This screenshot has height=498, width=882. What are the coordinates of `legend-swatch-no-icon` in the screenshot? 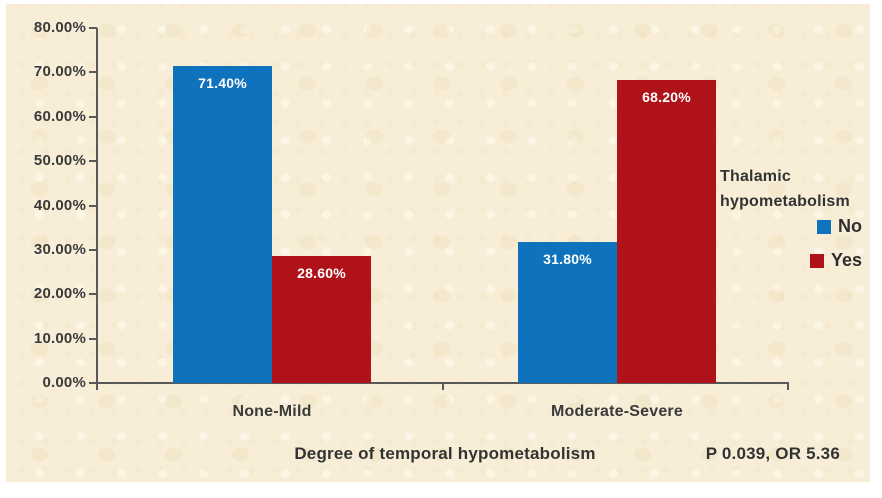 It's located at (824, 226).